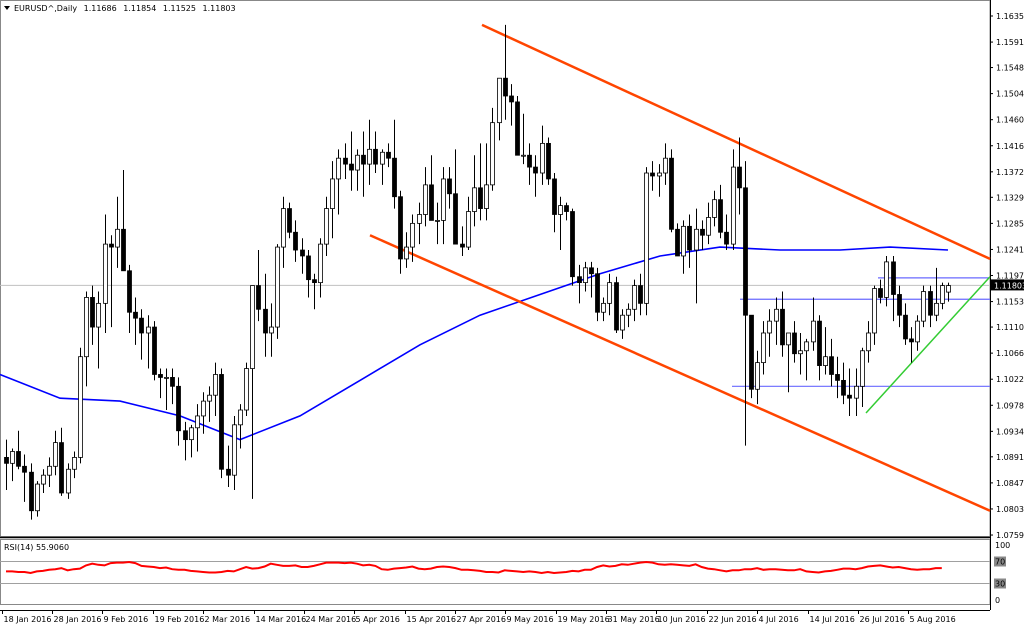 The height and width of the screenshot is (630, 1024). Describe the element at coordinates (1010, 535) in the screenshot. I see `price-tick-label: 1.07590` at that location.